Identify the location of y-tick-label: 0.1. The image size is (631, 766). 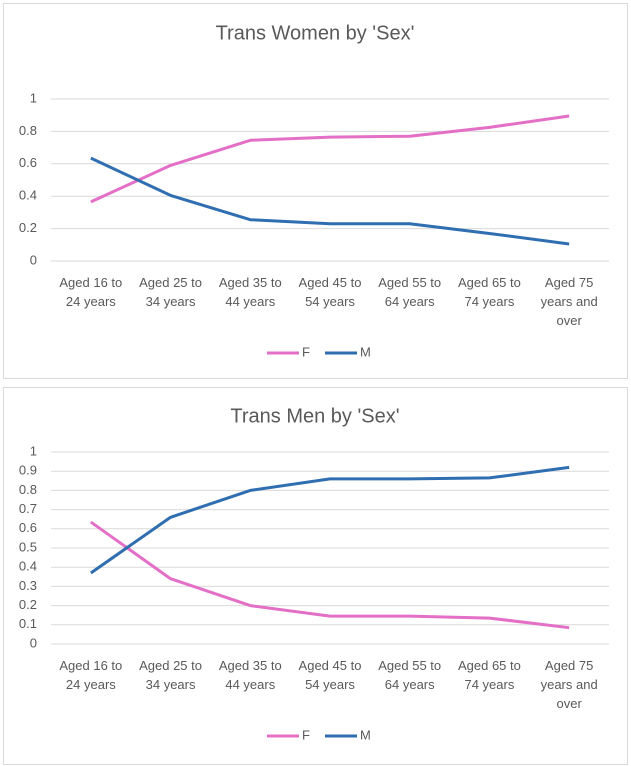
(28, 623).